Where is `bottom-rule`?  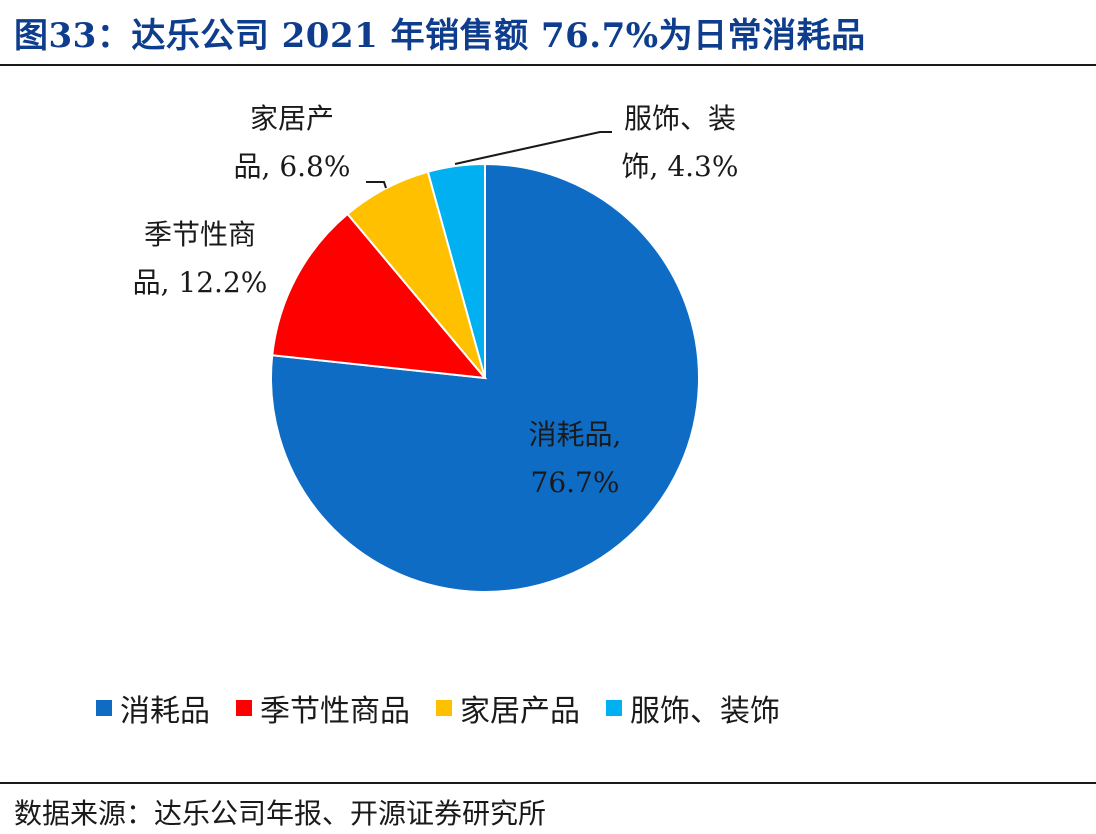
bottom-rule is located at coordinates (548, 783).